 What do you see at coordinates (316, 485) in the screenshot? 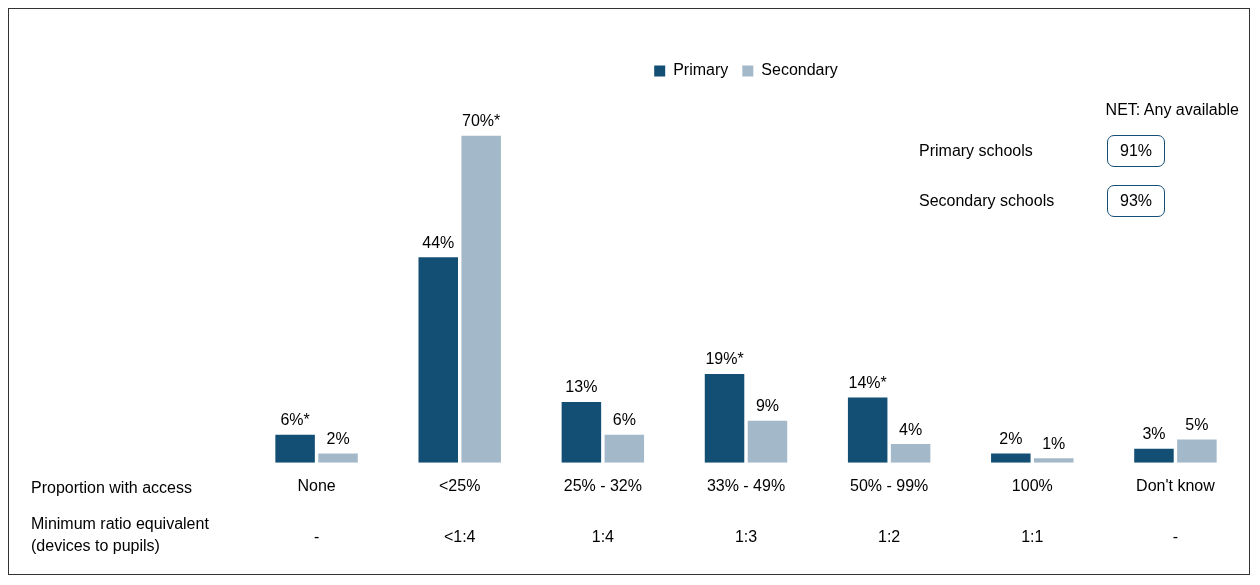
I see `x-tick-label: None` at bounding box center [316, 485].